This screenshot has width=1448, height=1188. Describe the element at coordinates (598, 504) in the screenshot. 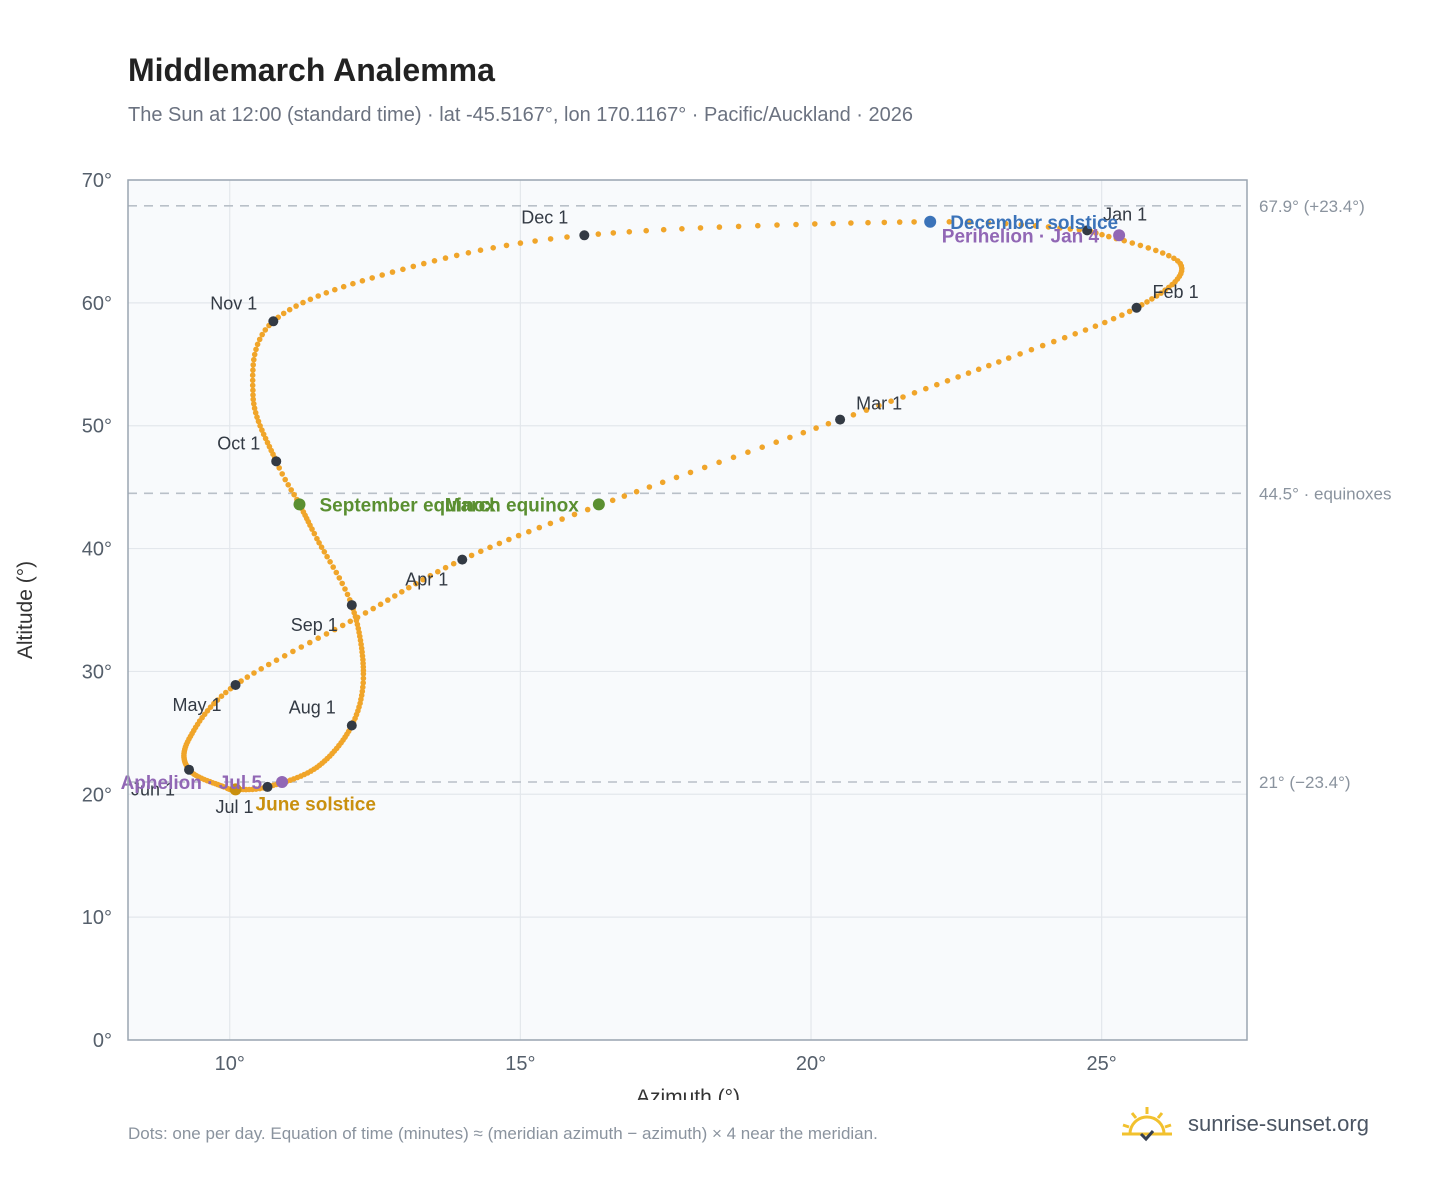

I see `event-dot` at that location.